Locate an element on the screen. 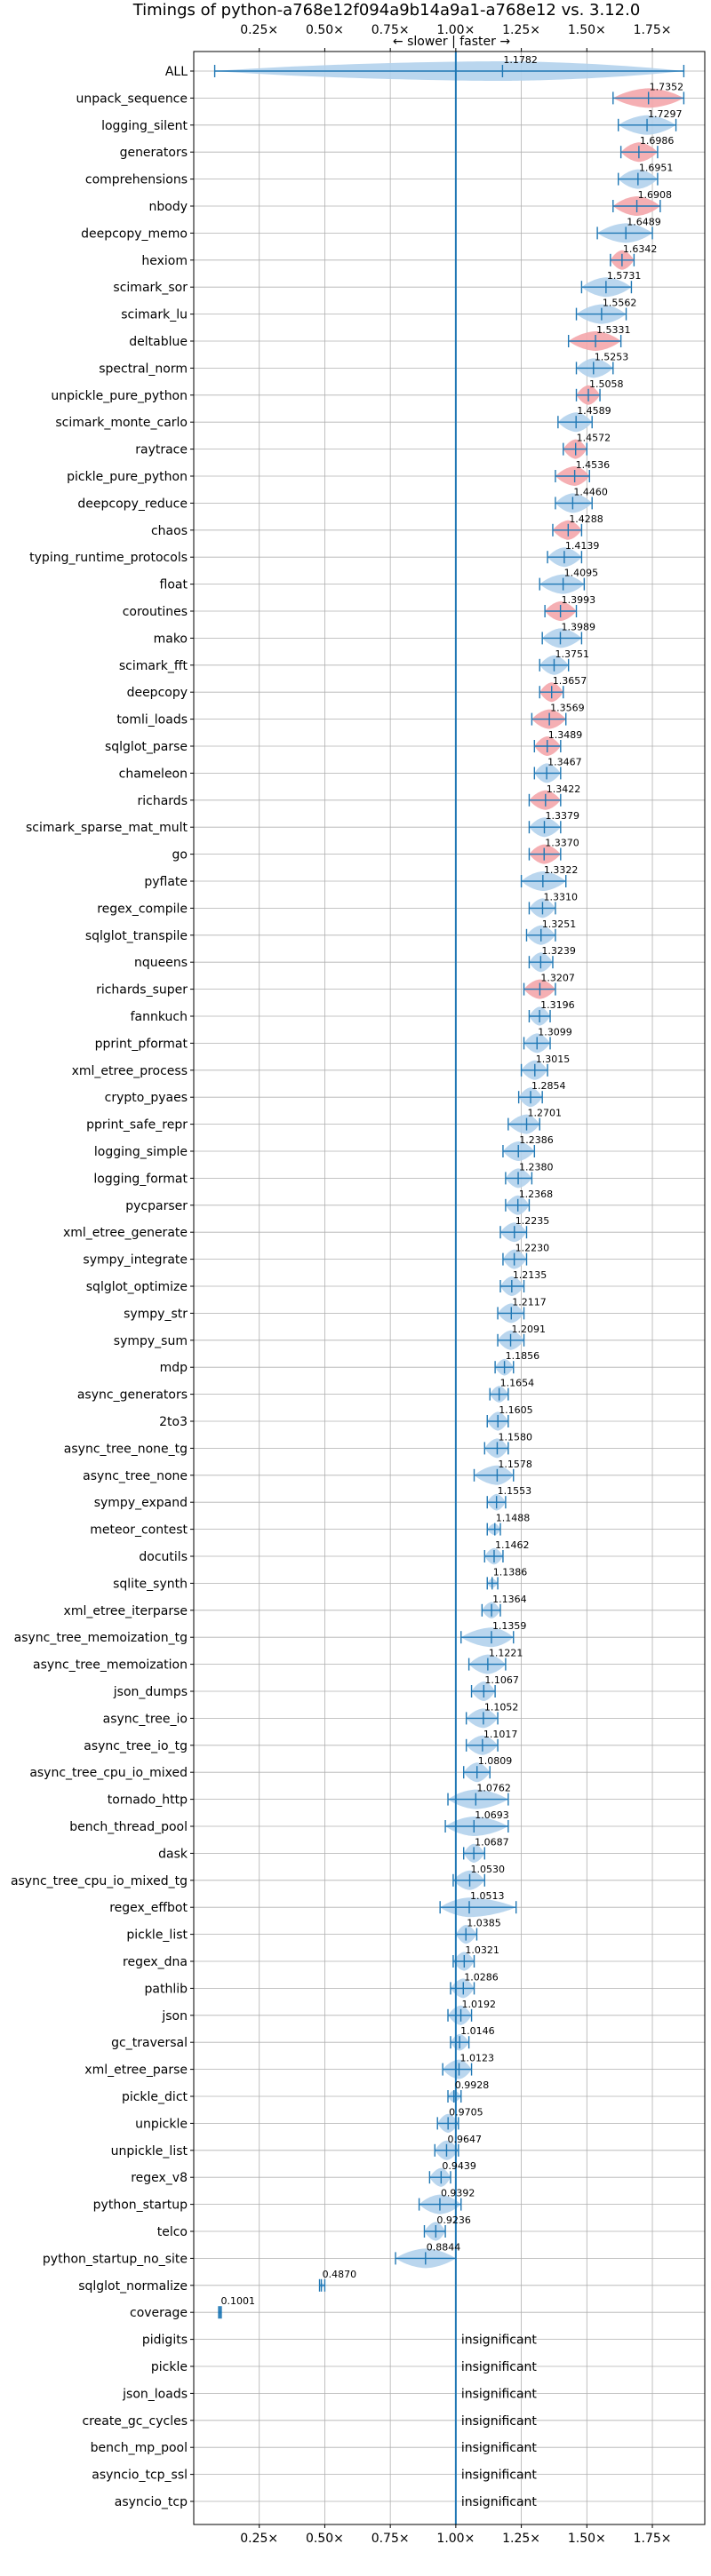  x-tick-label-bottom: 1.25× is located at coordinates (521, 2539).